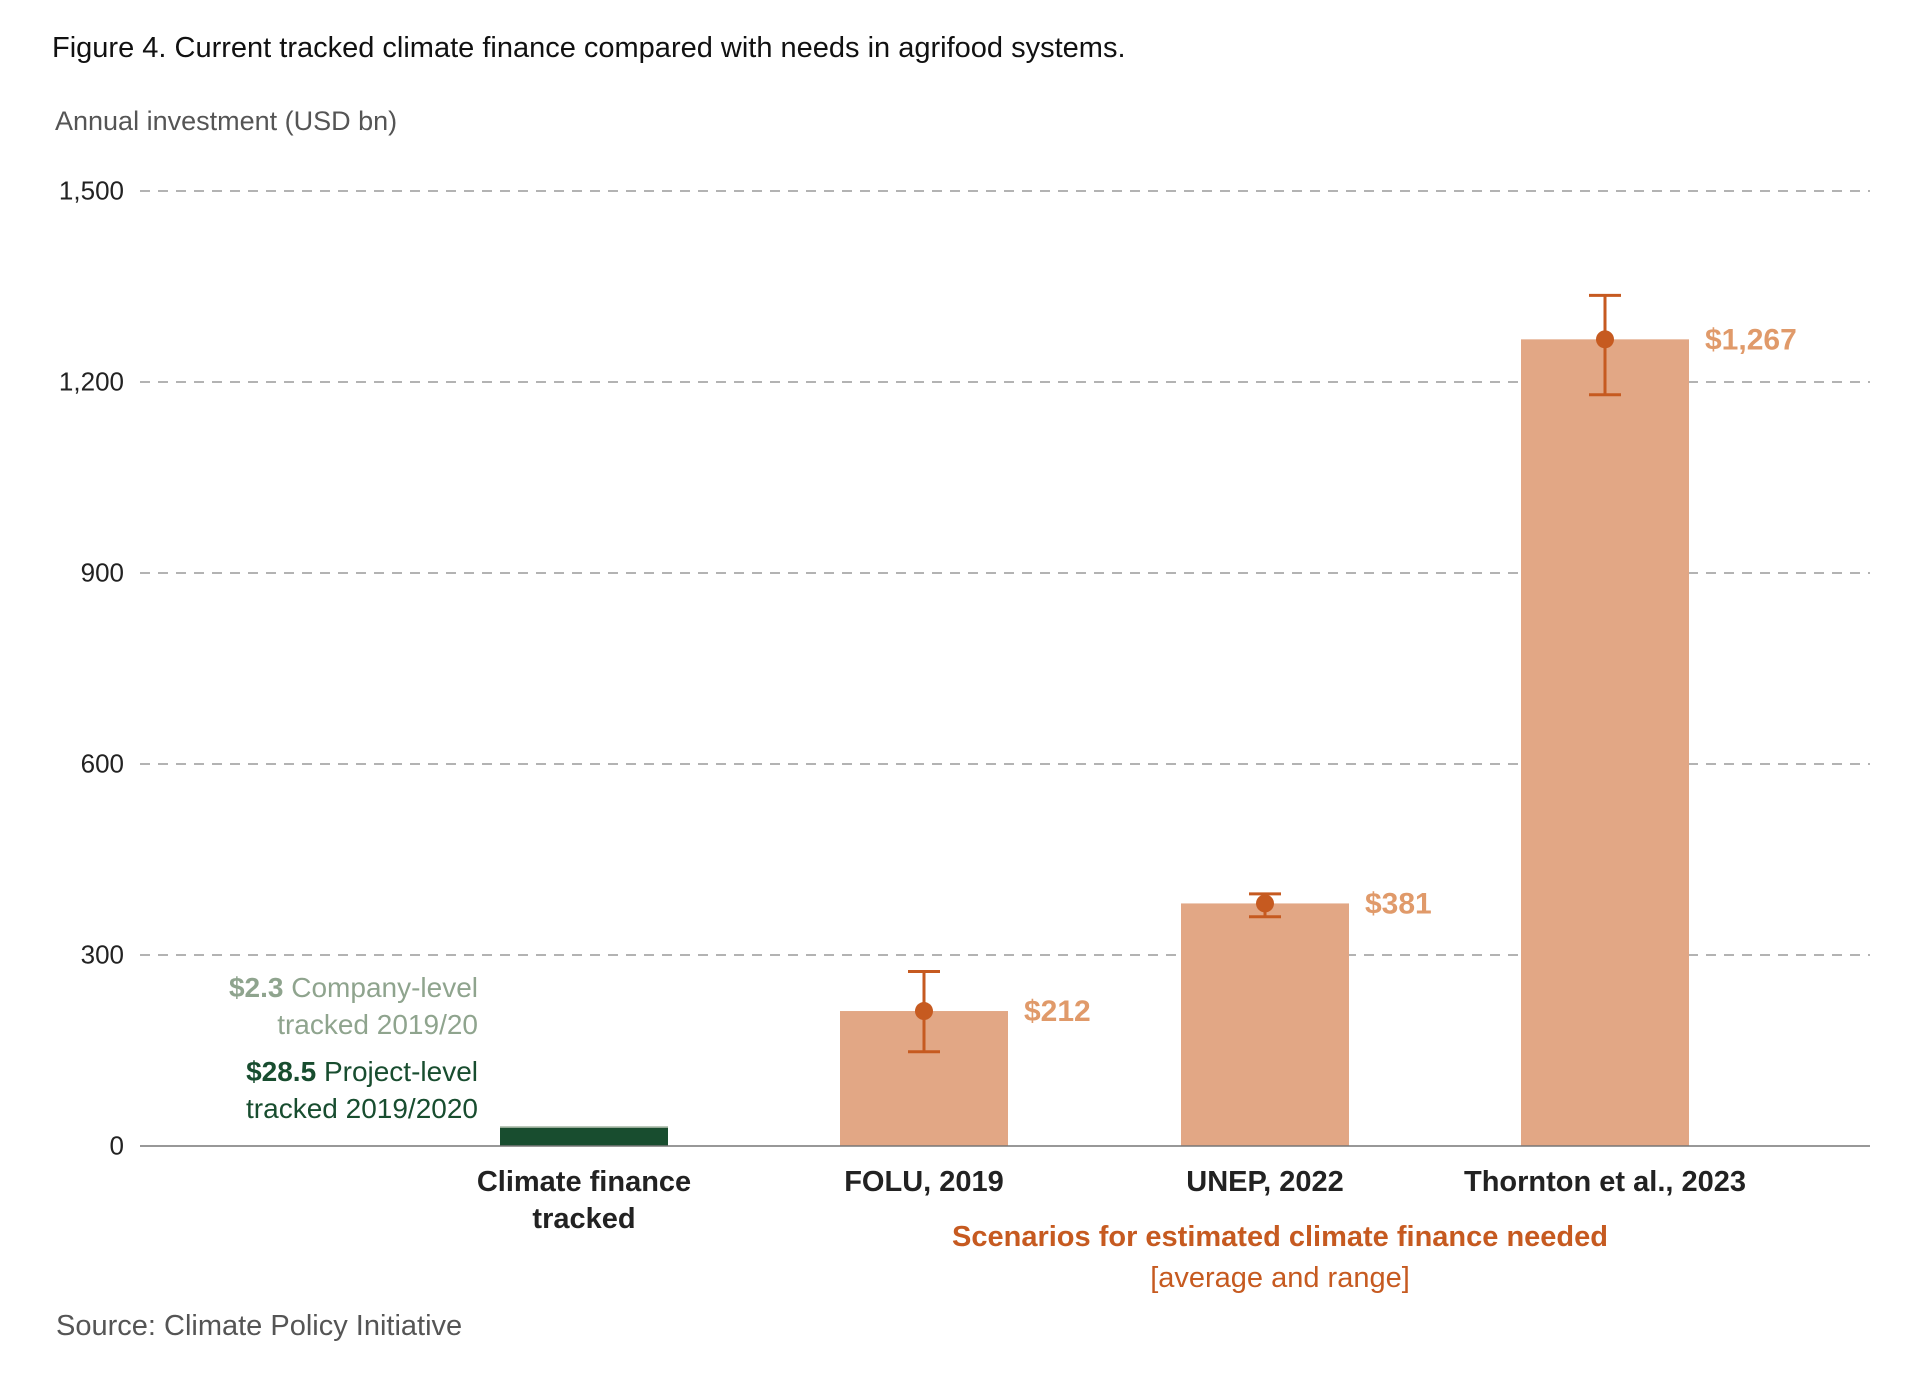 This screenshot has height=1375, width=1913. Describe the element at coordinates (353, 1006) in the screenshot. I see `company-level-note: $2.3 Company-level tracked 2019/20` at that location.